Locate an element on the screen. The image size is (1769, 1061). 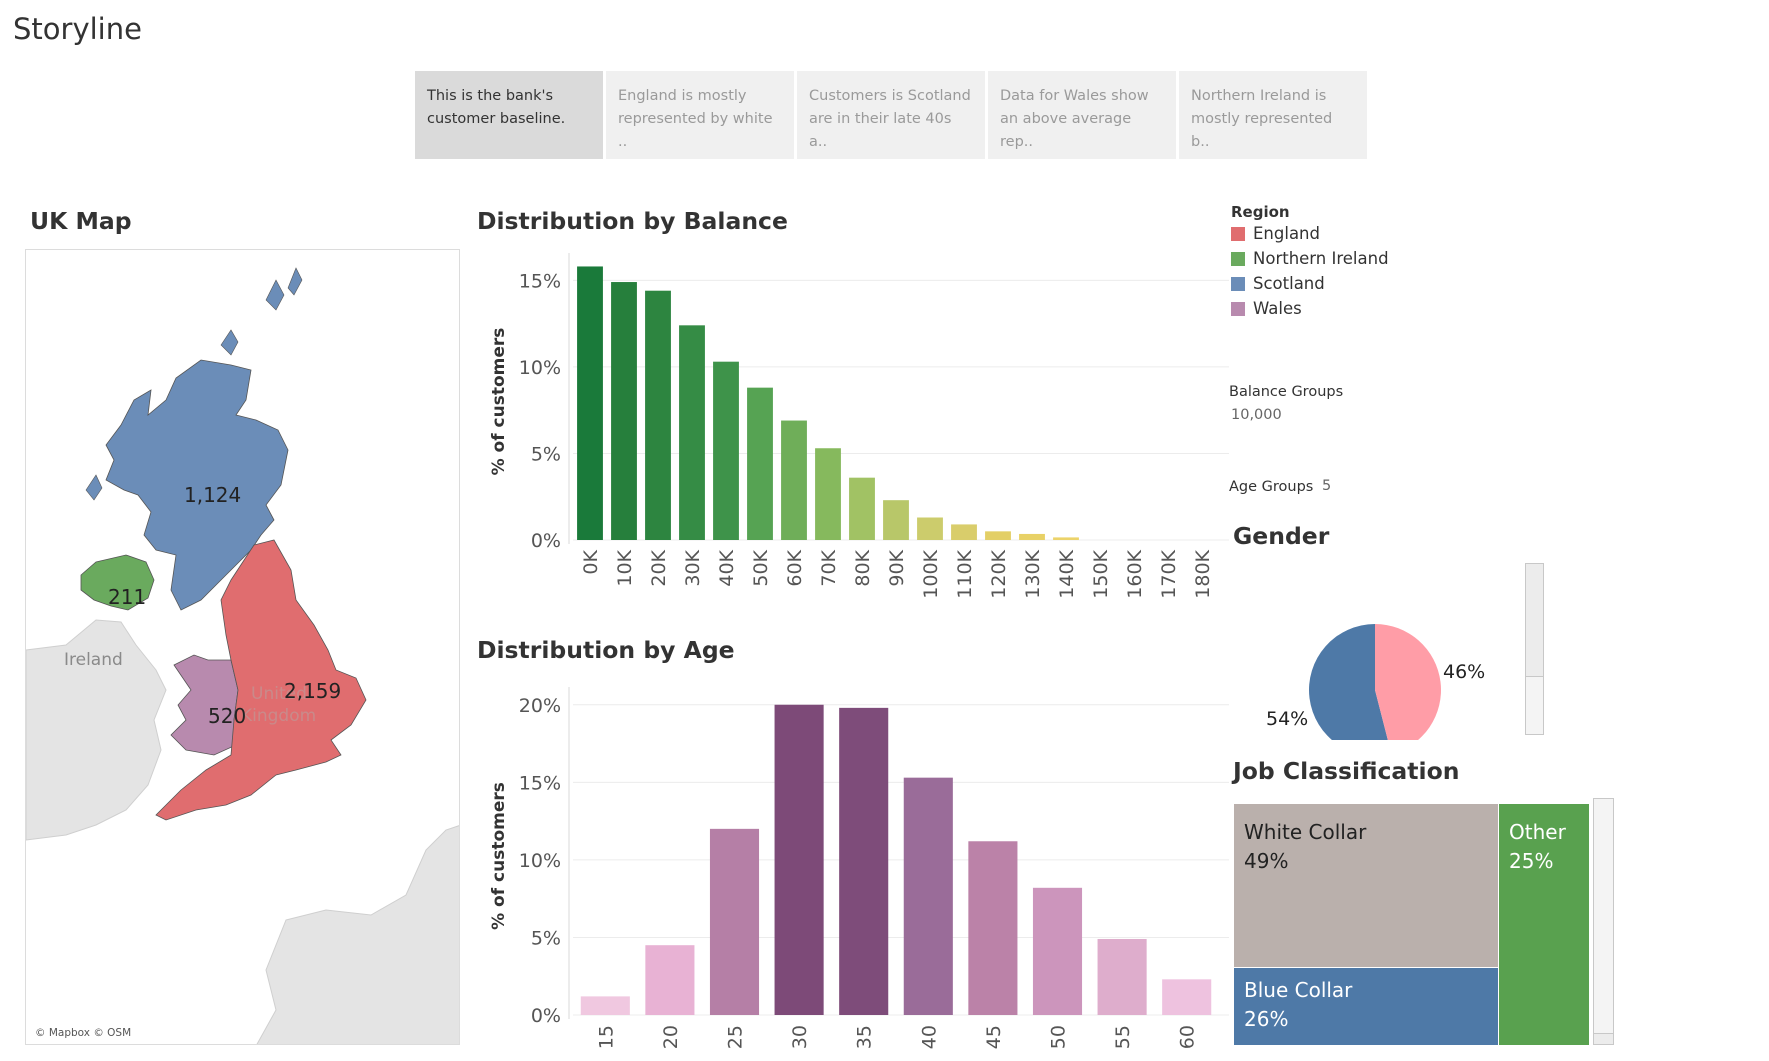
x-tick-label: 35 is located at coordinates (865, 1037).